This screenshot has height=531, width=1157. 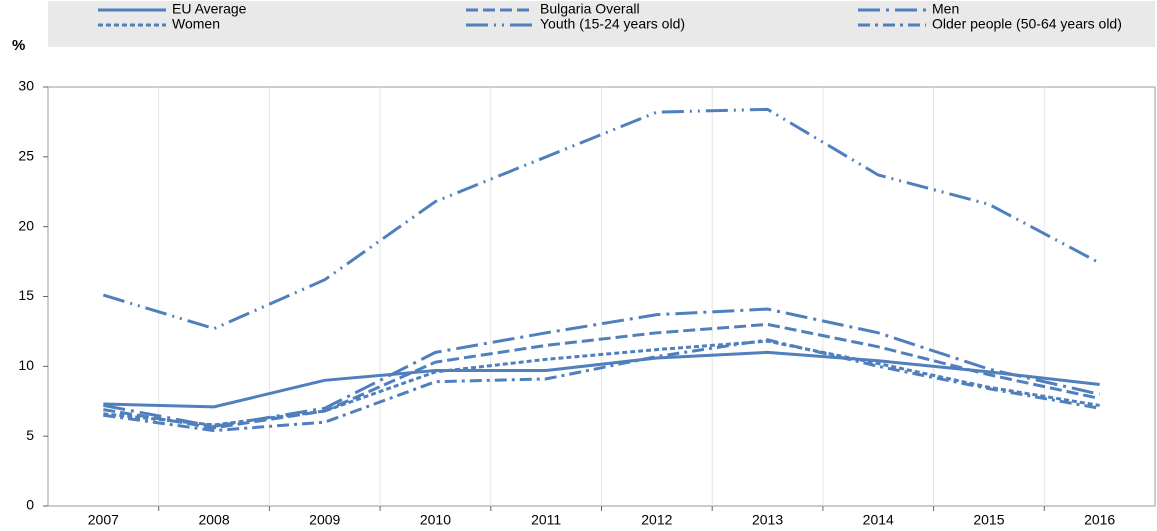 What do you see at coordinates (26, 225) in the screenshot?
I see `y-tick-label: 20` at bounding box center [26, 225].